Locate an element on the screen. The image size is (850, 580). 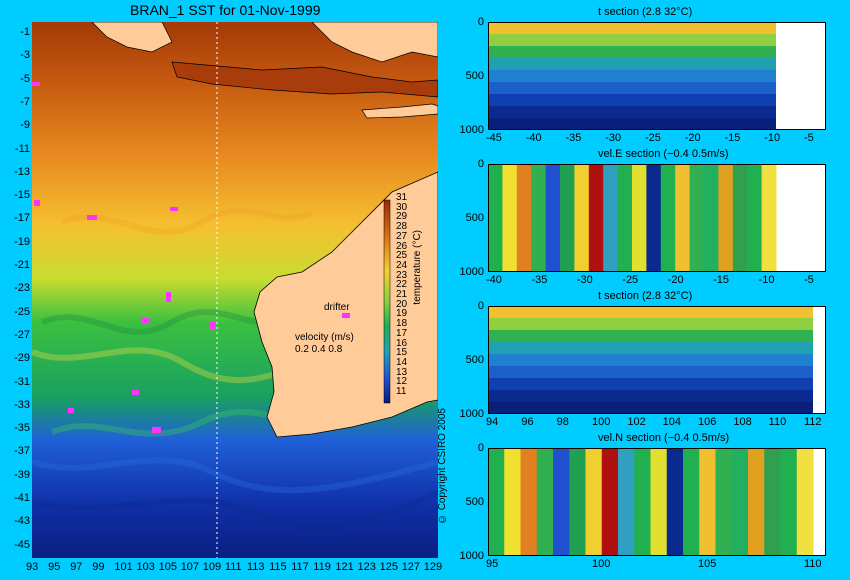
section-x-tick-label: -20 is located at coordinates (675, 280).